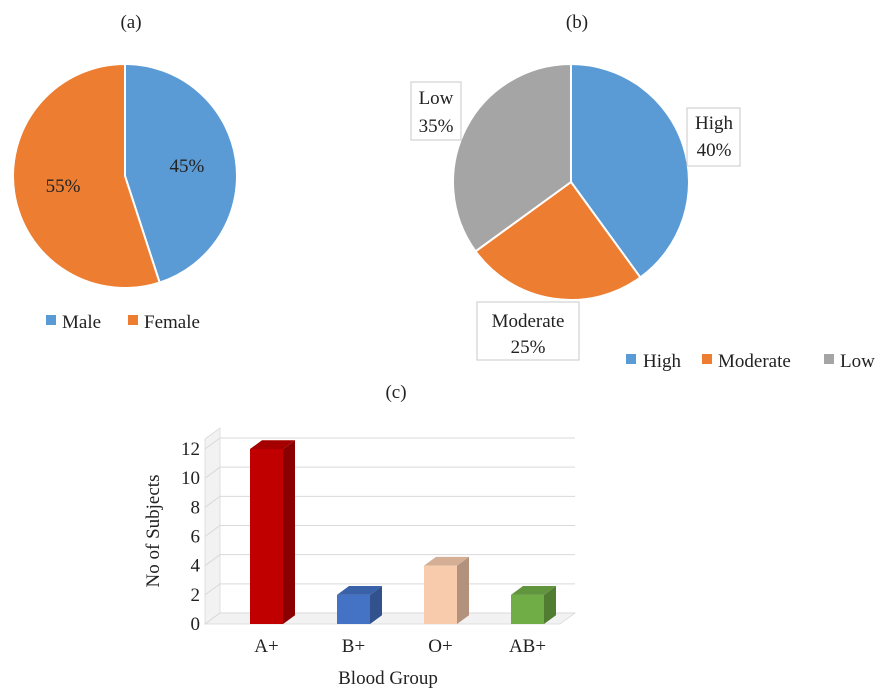 The height and width of the screenshot is (689, 880). I want to click on legend-b-low-swatch, so click(829, 359).